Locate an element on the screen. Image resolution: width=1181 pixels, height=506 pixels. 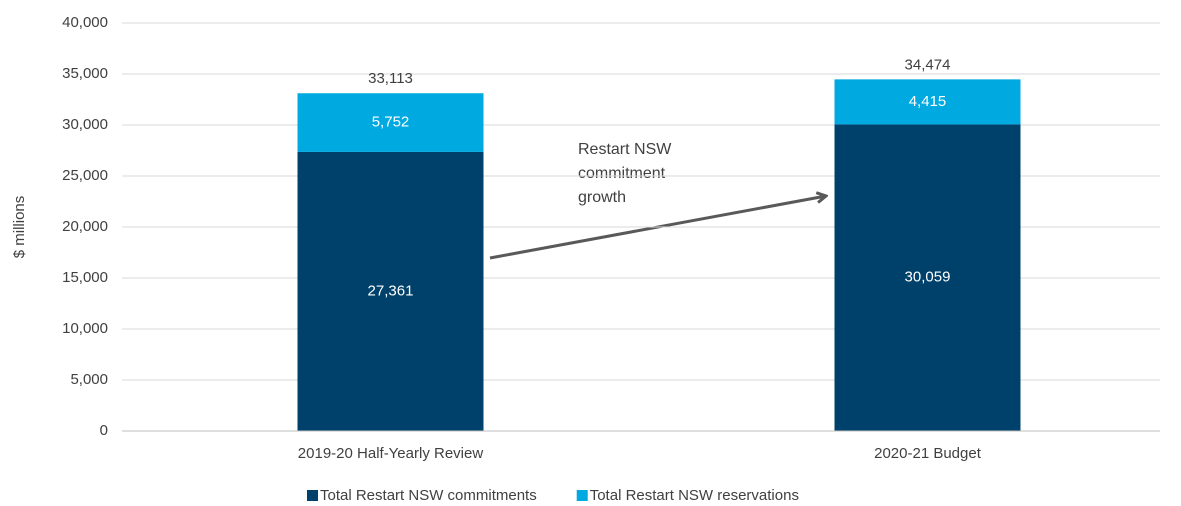
data-label: 30,059 is located at coordinates (928, 277).